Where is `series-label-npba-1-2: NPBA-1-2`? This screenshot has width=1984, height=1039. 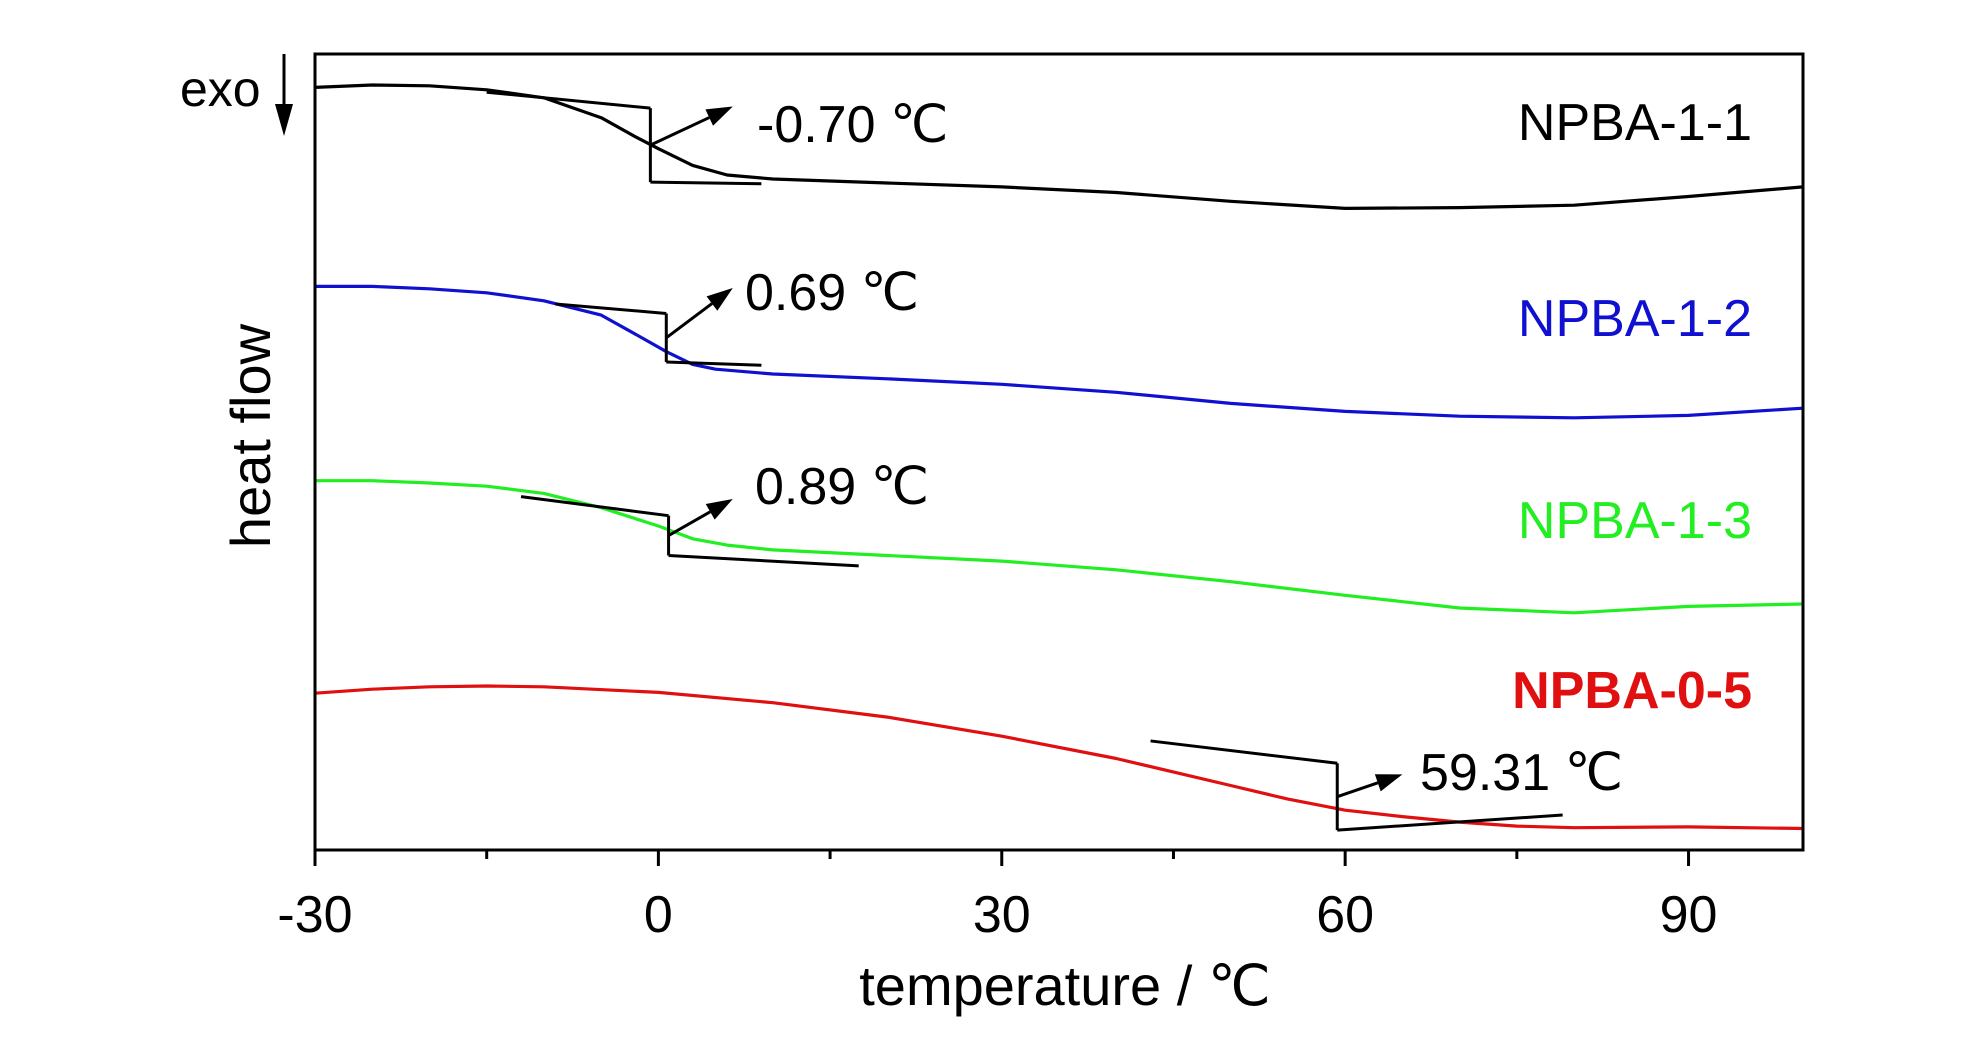
series-label-npba-1-2: NPBA-1-2 is located at coordinates (1635, 319).